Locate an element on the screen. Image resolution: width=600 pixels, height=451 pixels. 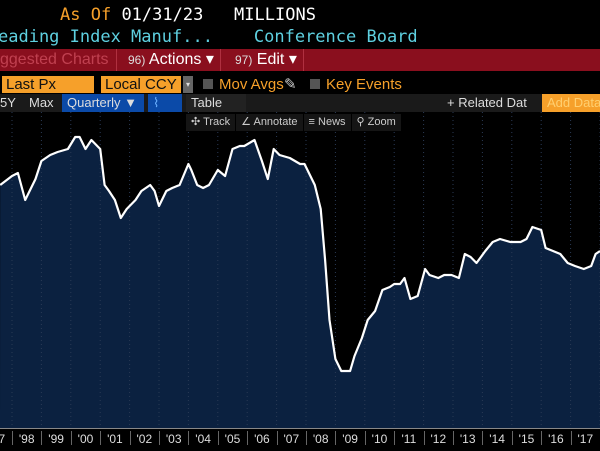
x-tick-label: '05 is located at coordinates (233, 439).